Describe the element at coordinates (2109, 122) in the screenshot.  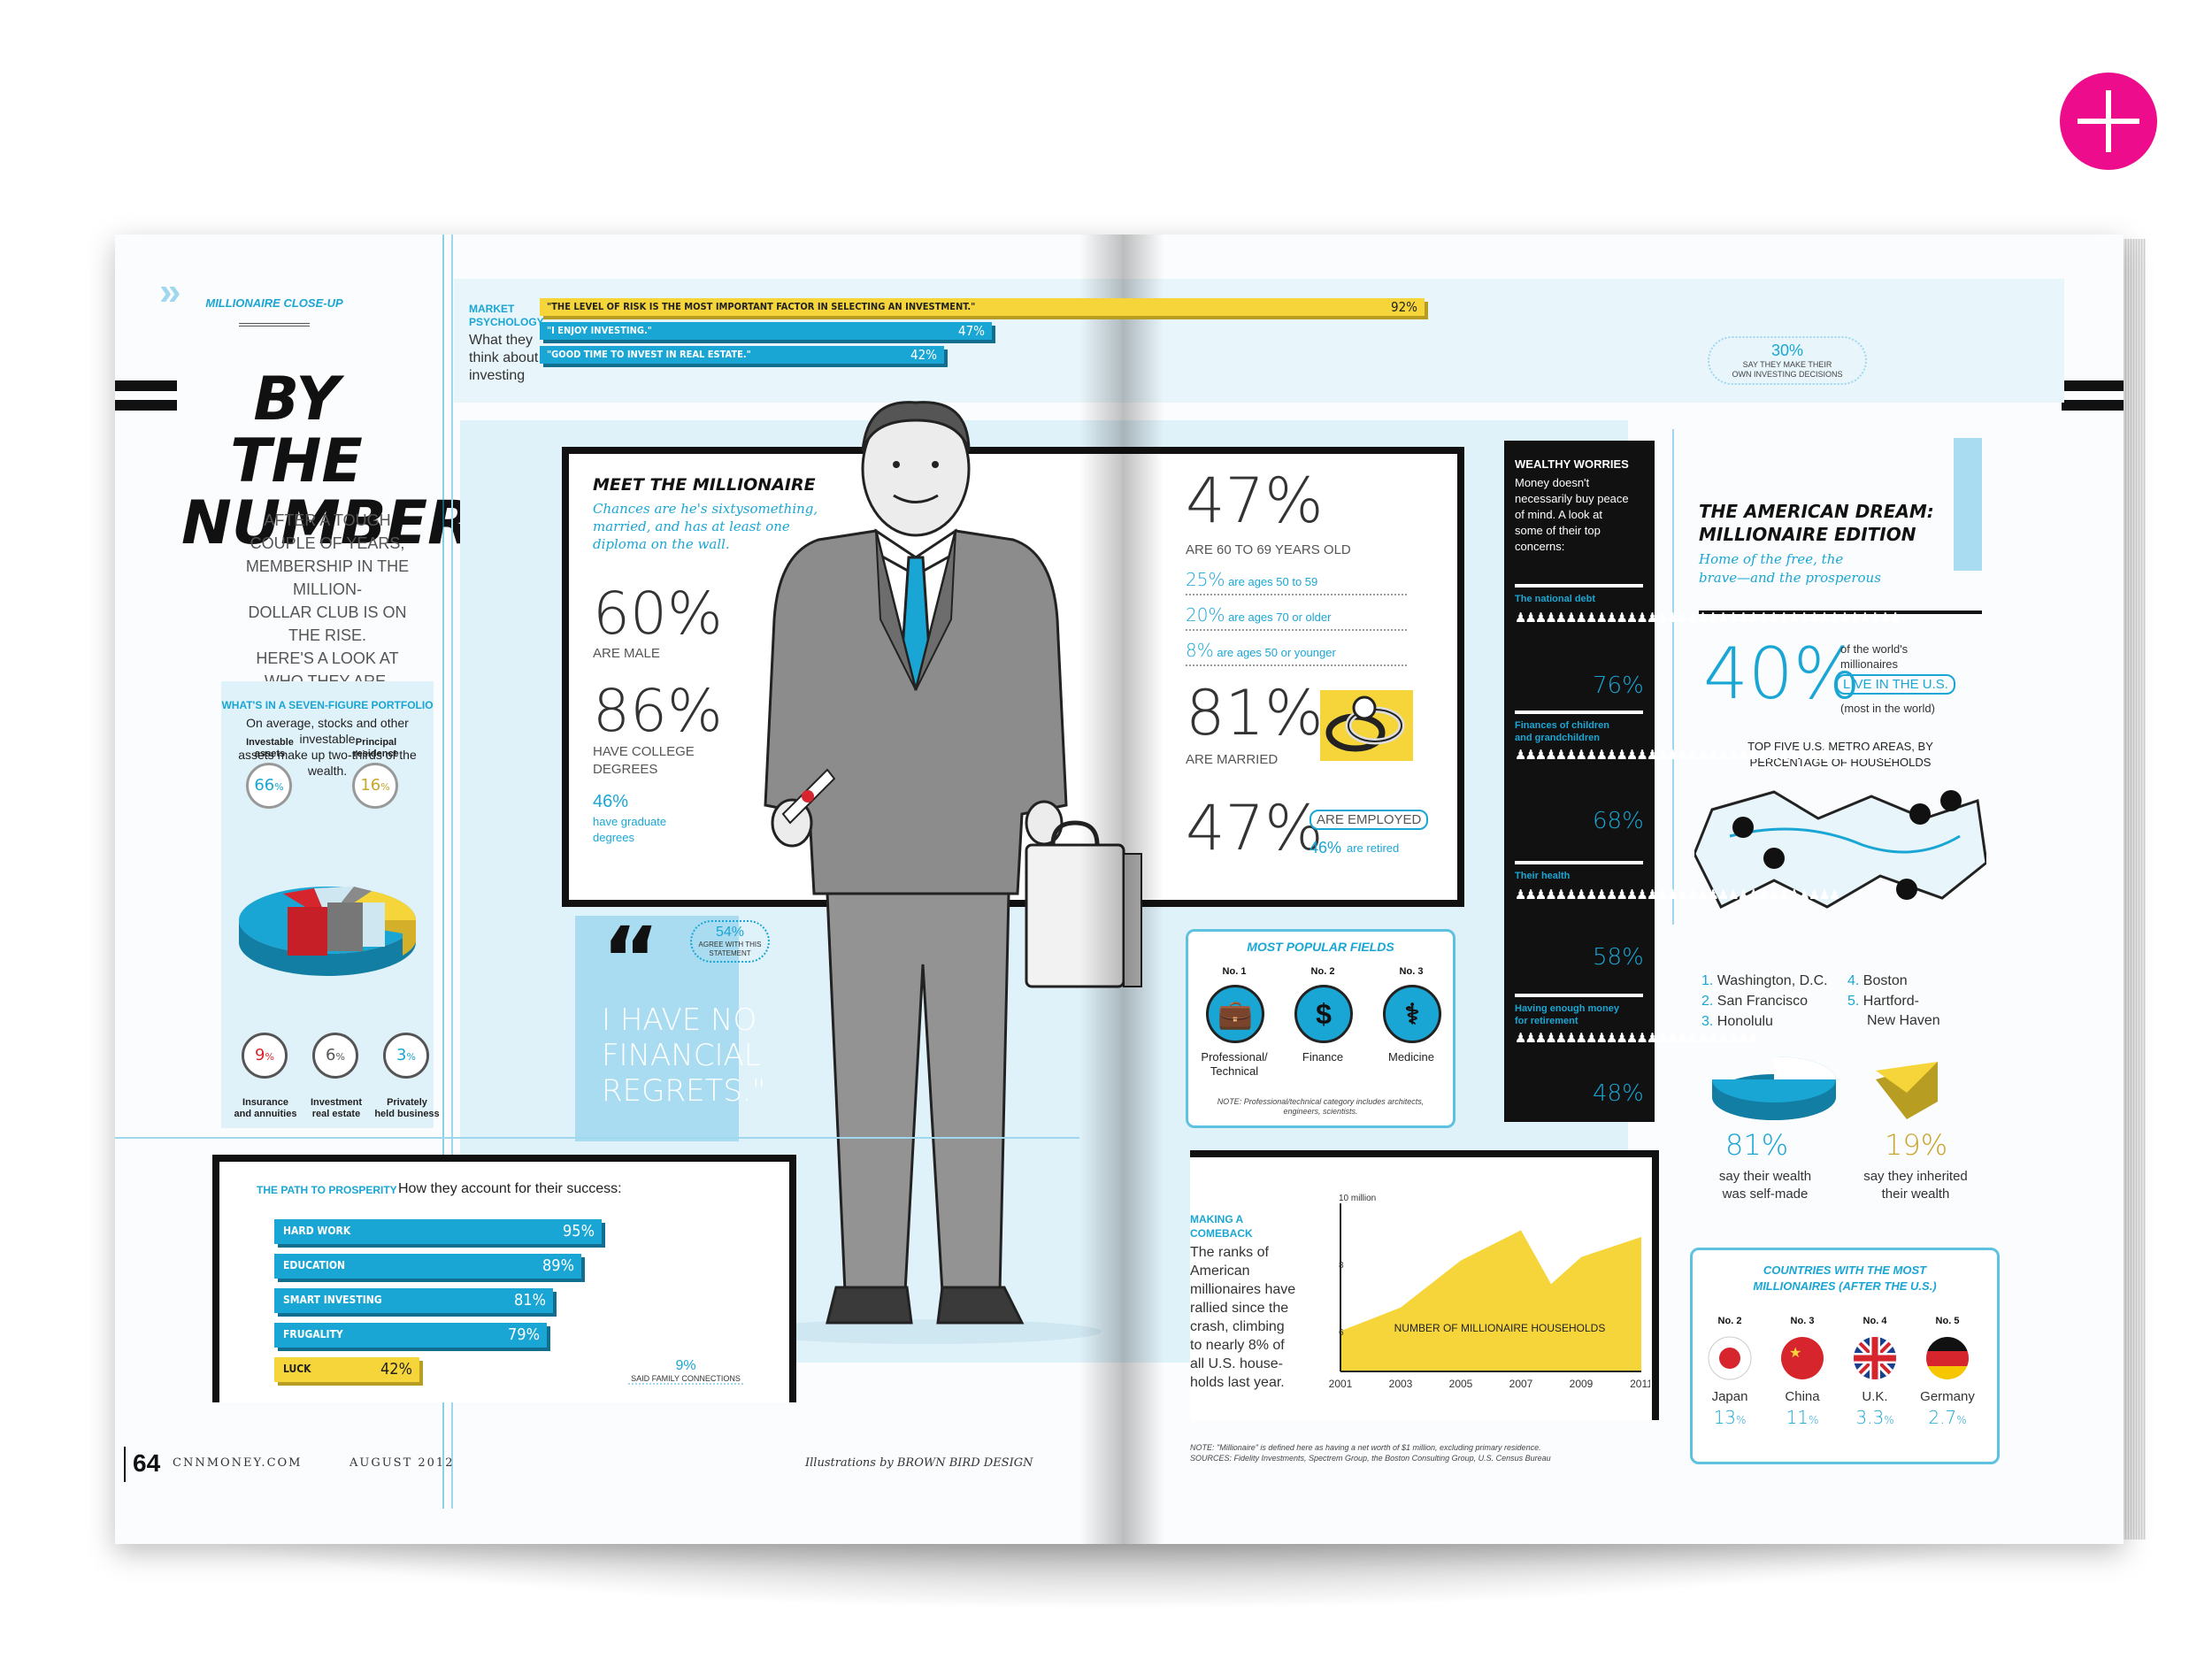
I see `add-plus-button` at that location.